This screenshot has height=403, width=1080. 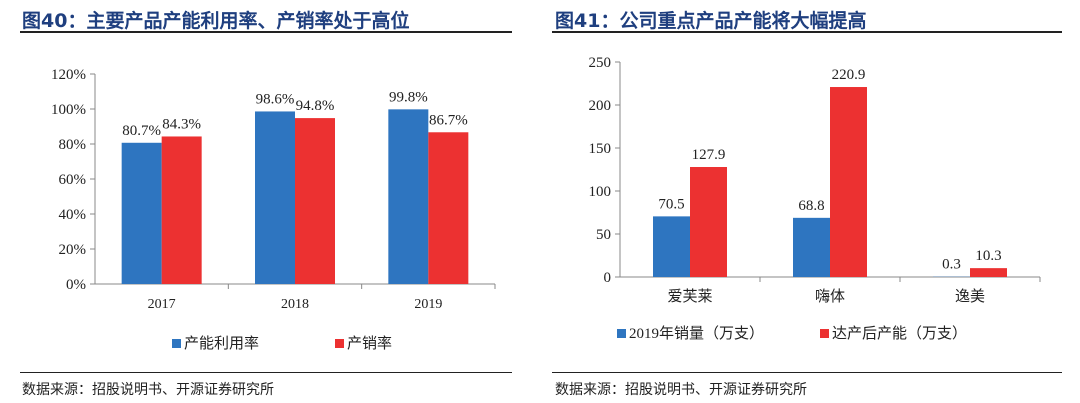 What do you see at coordinates (807, 372) in the screenshot?
I see `source-rule-right` at bounding box center [807, 372].